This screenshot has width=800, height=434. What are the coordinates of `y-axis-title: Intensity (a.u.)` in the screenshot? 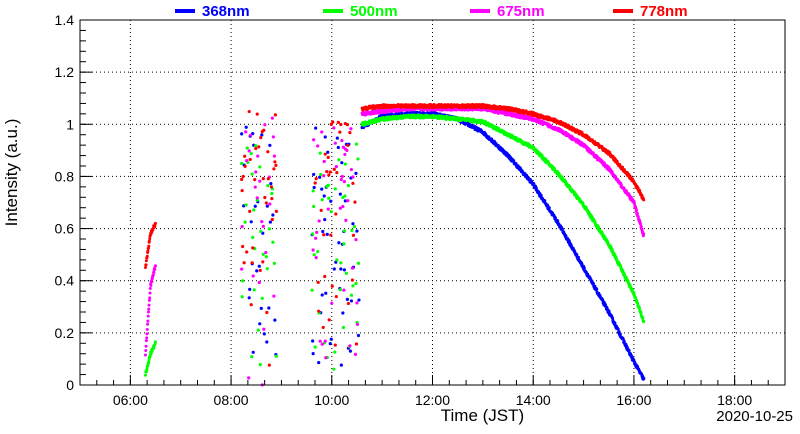 It's located at (11, 173).